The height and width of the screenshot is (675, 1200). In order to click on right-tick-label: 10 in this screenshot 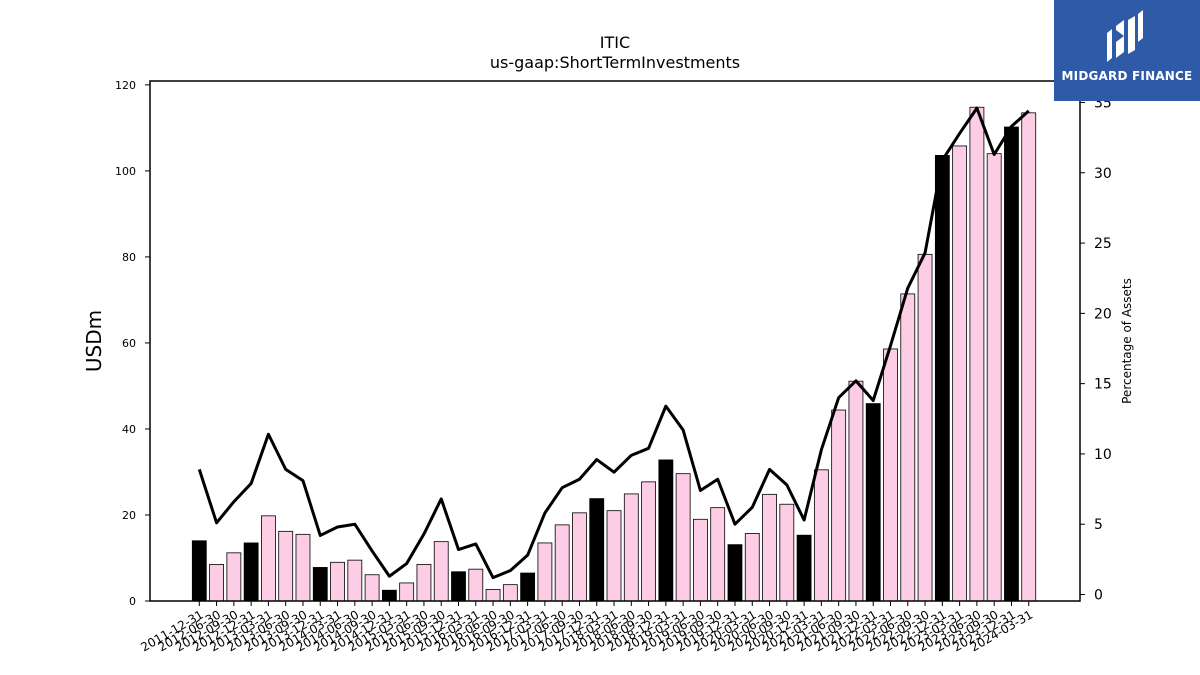, I will do `click(1103, 455)`.